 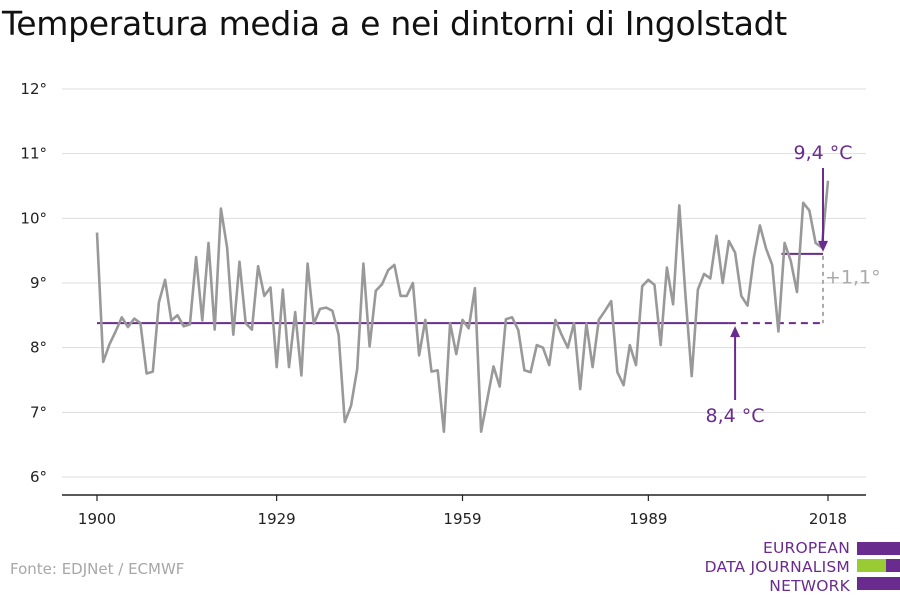 I want to click on x-tick-label: 1989, so click(x=648, y=519).